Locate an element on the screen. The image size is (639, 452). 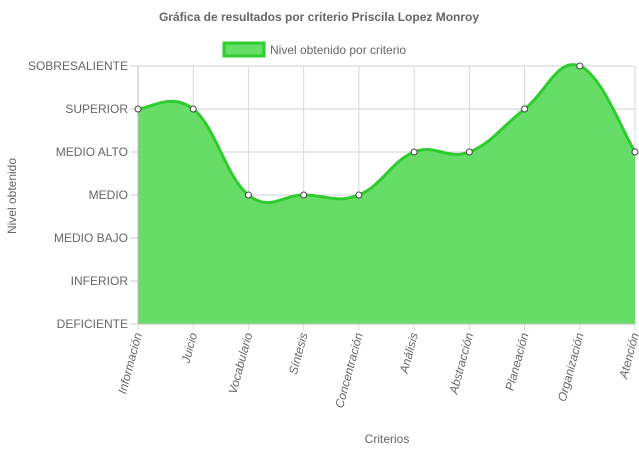
legend: Nivel obtenido por criterio is located at coordinates (314, 49).